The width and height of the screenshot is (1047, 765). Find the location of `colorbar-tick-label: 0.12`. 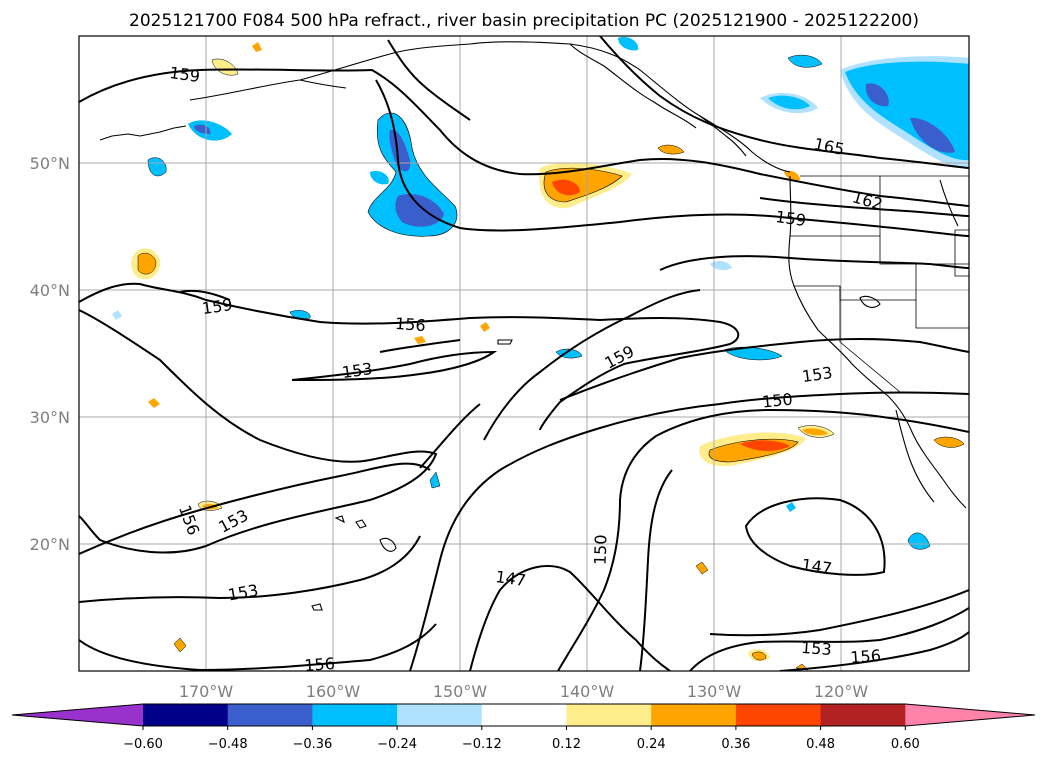

colorbar-tick-label: 0.12 is located at coordinates (566, 744).